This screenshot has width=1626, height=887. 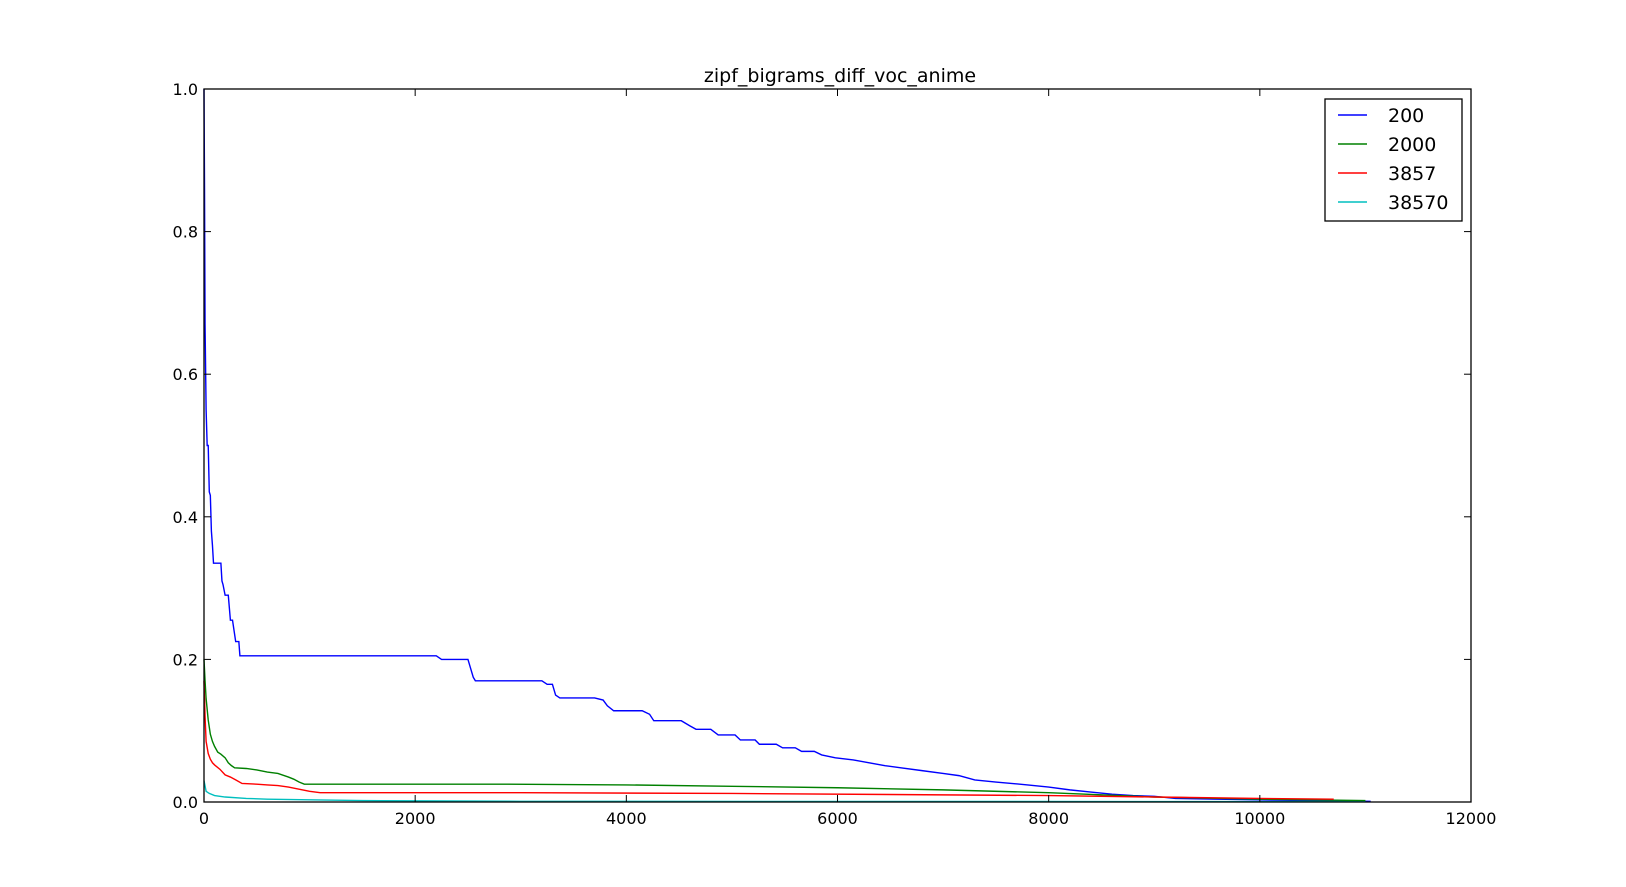 I want to click on y-tick-label: 0.2, so click(x=185, y=659).